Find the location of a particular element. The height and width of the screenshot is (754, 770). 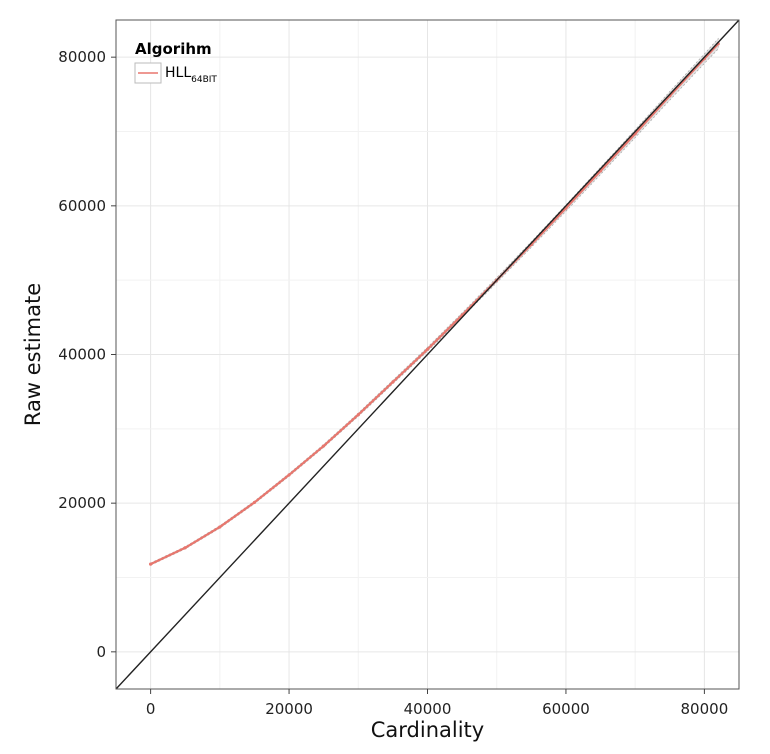

x-axis-label: Cardinality is located at coordinates (427, 730).